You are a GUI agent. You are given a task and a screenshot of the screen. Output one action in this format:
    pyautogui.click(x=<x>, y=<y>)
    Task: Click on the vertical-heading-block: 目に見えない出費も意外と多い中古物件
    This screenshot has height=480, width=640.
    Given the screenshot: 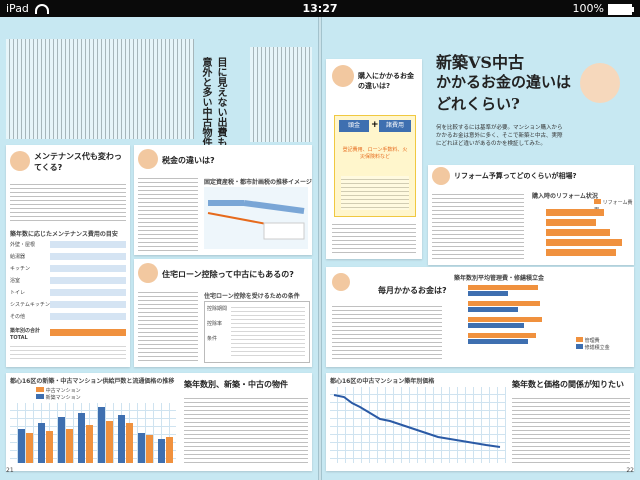 What is the action you would take?
    pyautogui.click(x=222, y=102)
    